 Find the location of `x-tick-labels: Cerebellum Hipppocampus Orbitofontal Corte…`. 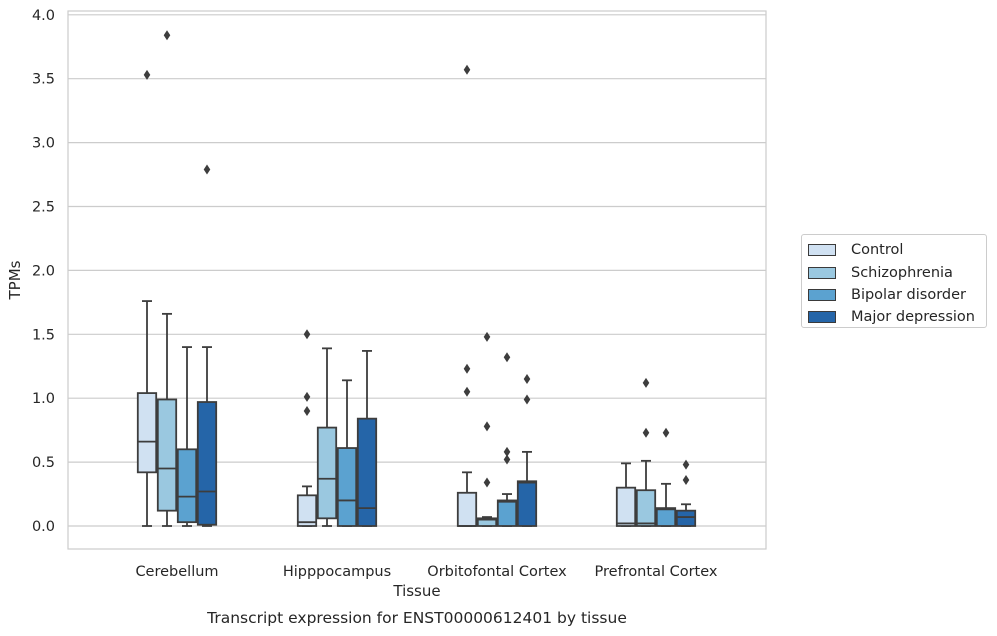

x-tick-labels: Cerebellum Hipppocampus Orbitofontal Corte… is located at coordinates (426, 572).